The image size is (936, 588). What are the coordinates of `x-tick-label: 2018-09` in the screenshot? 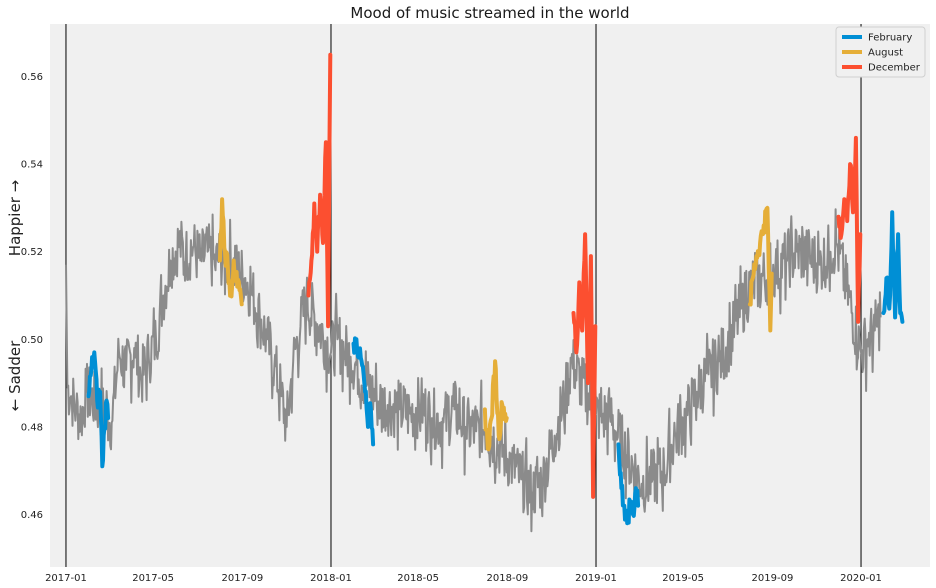 It's located at (508, 578).